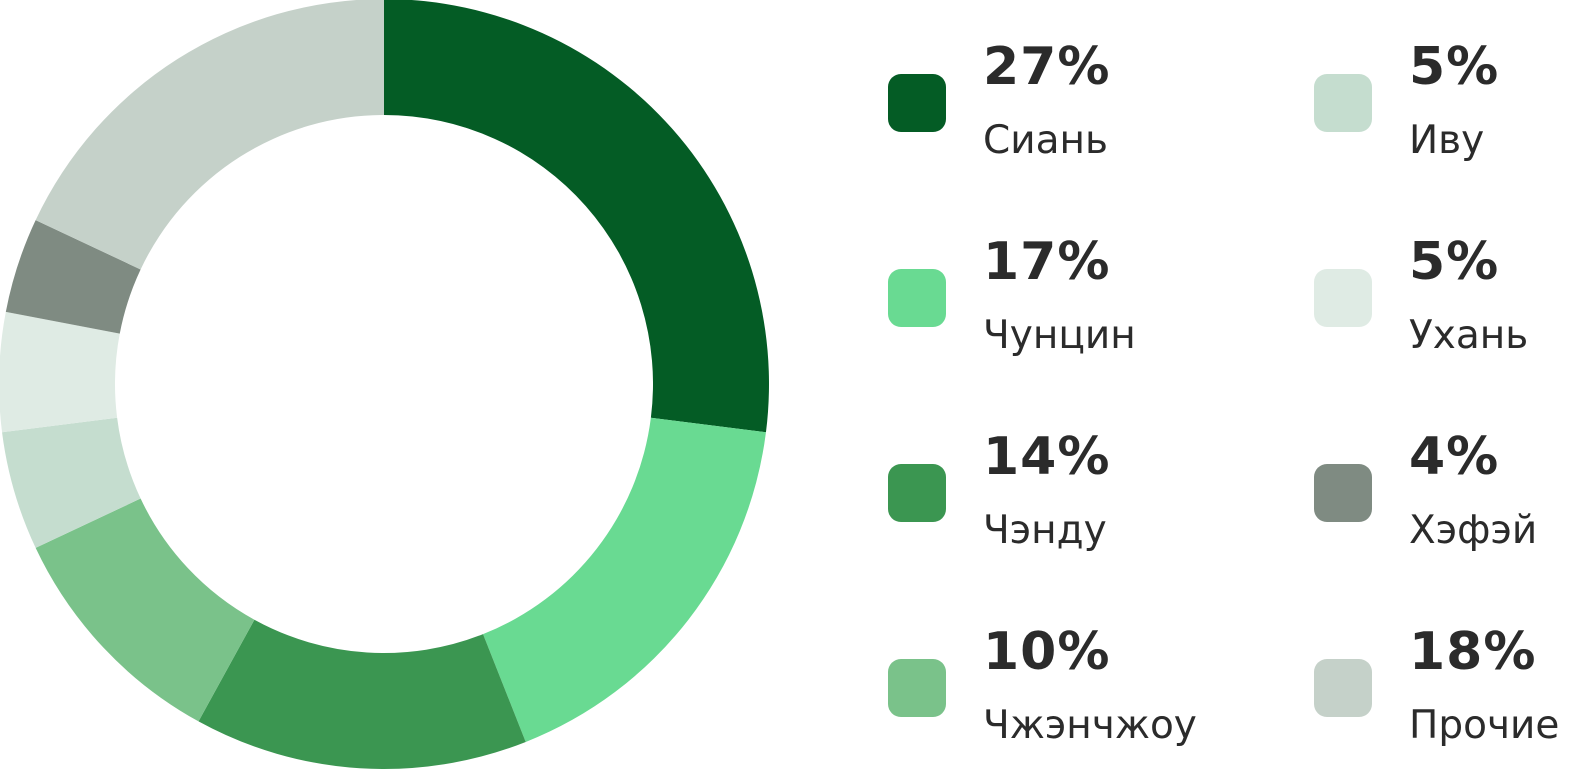 This screenshot has height=780, width=1590. I want to click on legend-percent: 17%, so click(1047, 262).